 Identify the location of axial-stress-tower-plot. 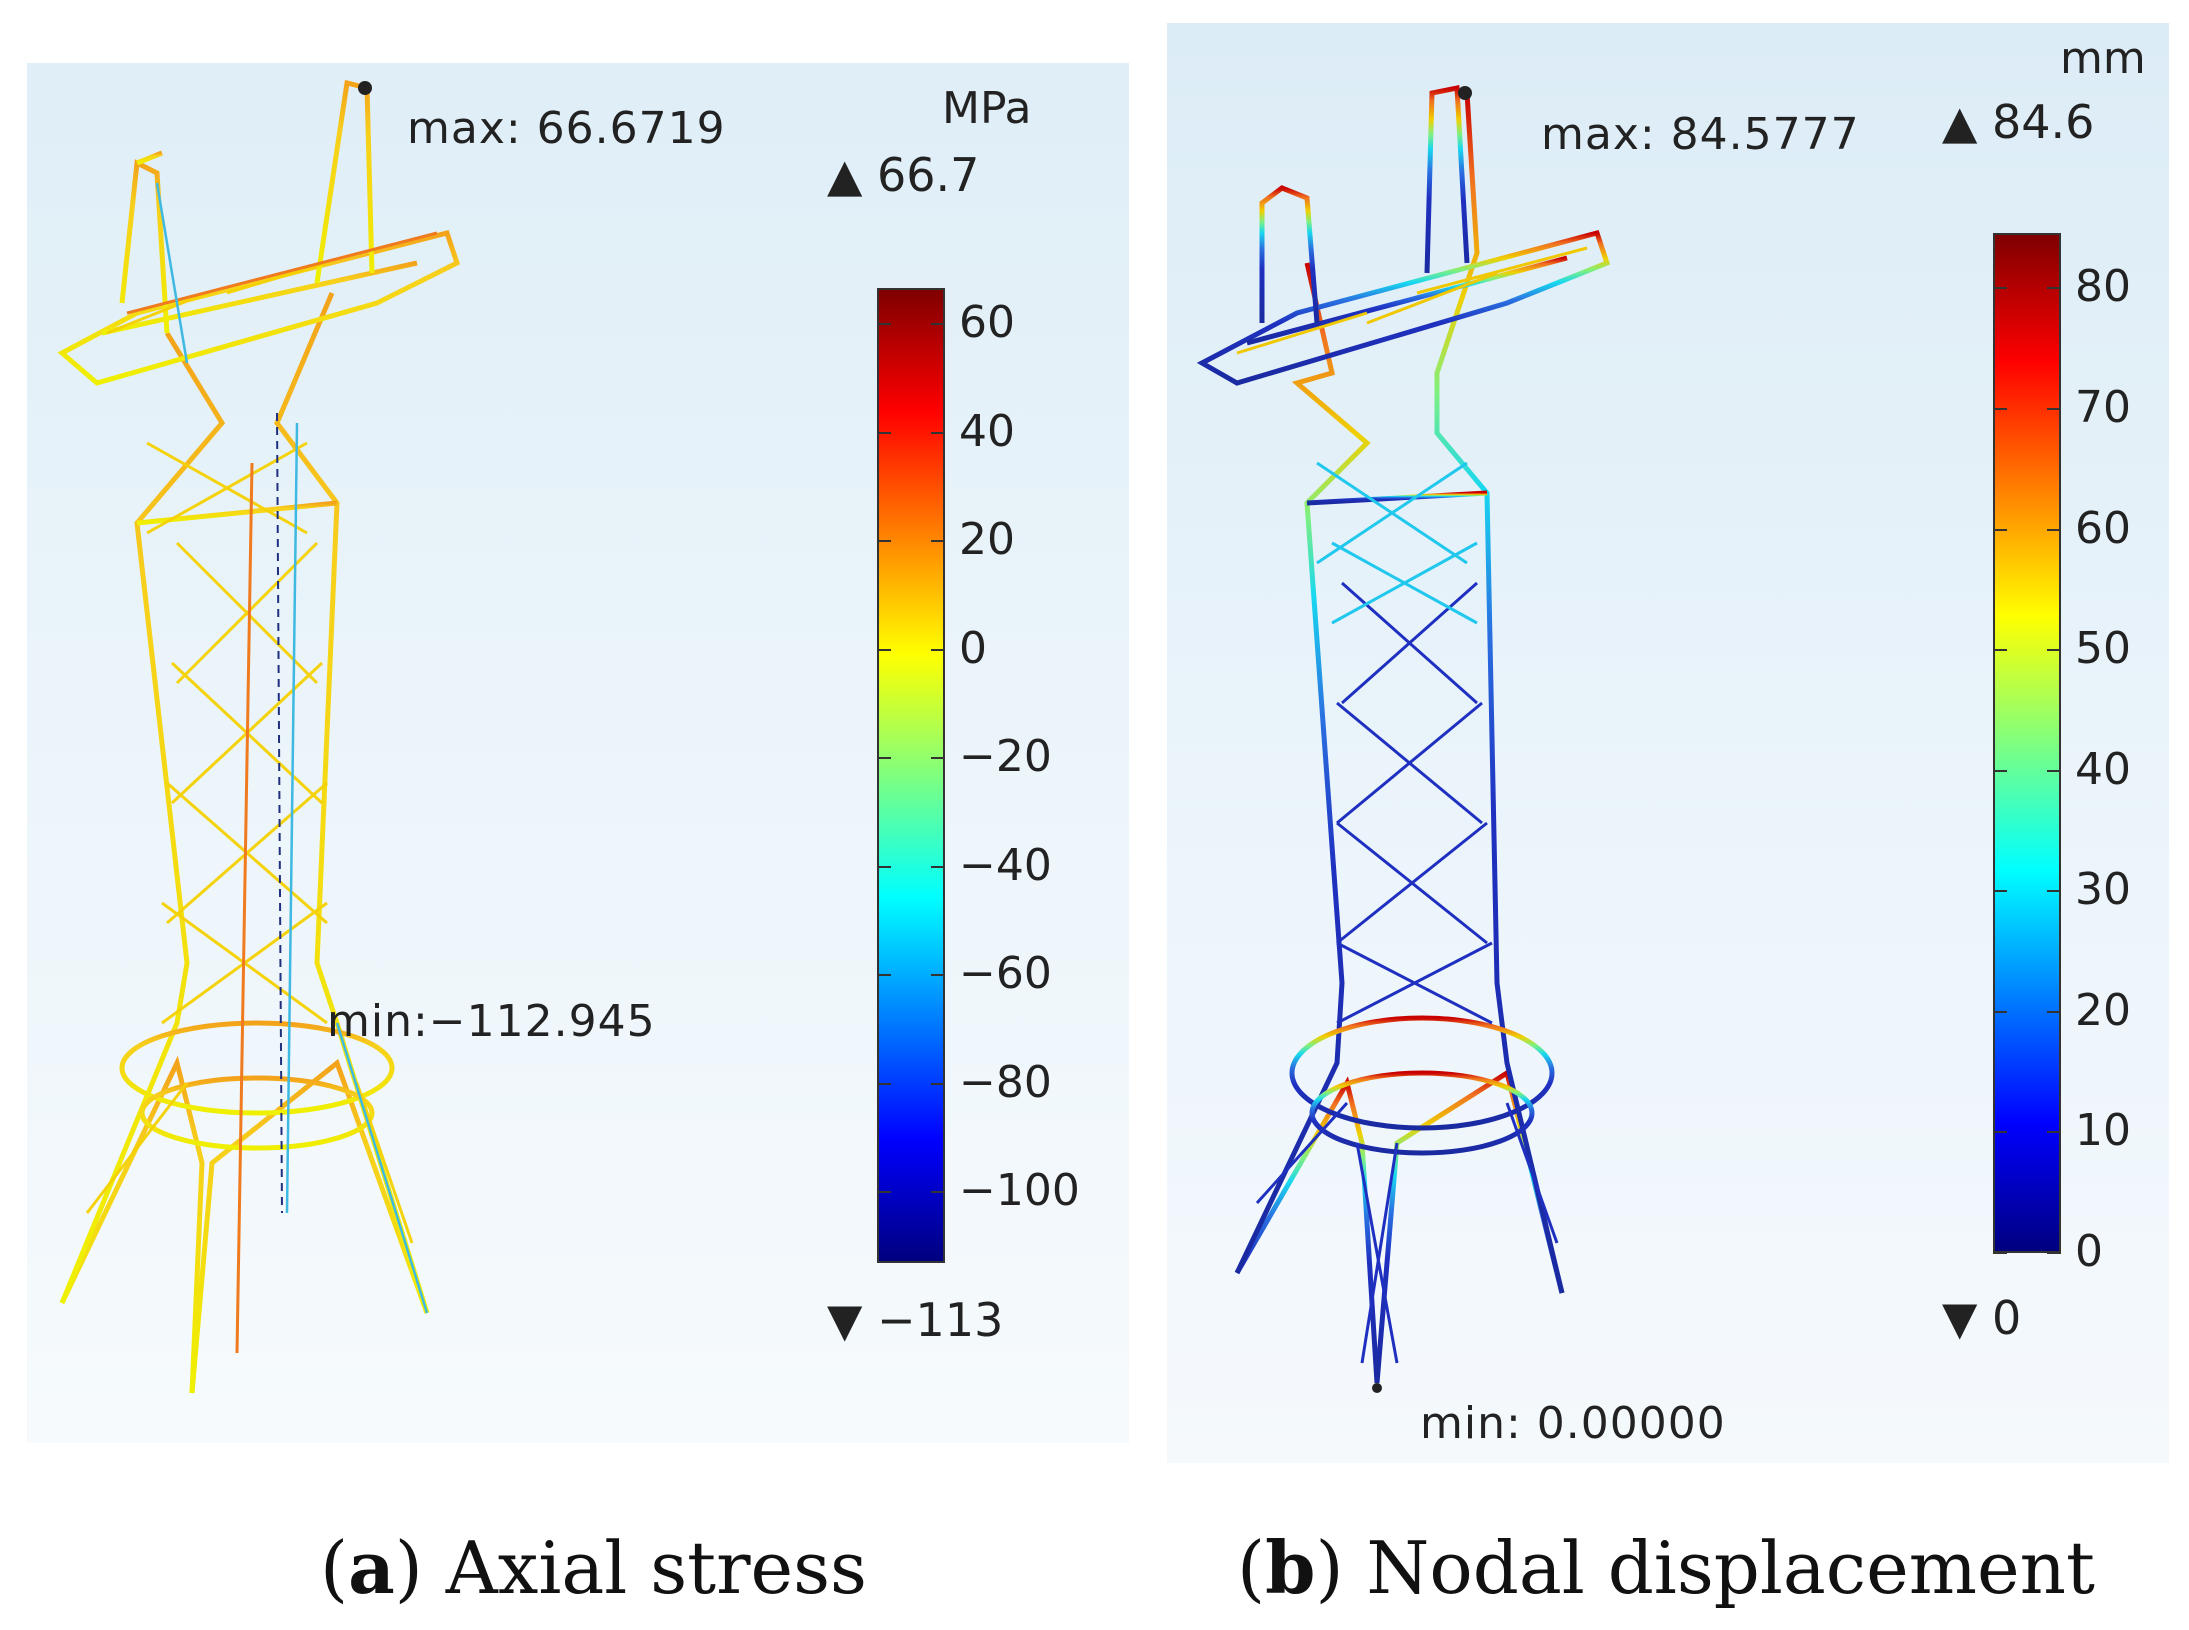
(259, 736).